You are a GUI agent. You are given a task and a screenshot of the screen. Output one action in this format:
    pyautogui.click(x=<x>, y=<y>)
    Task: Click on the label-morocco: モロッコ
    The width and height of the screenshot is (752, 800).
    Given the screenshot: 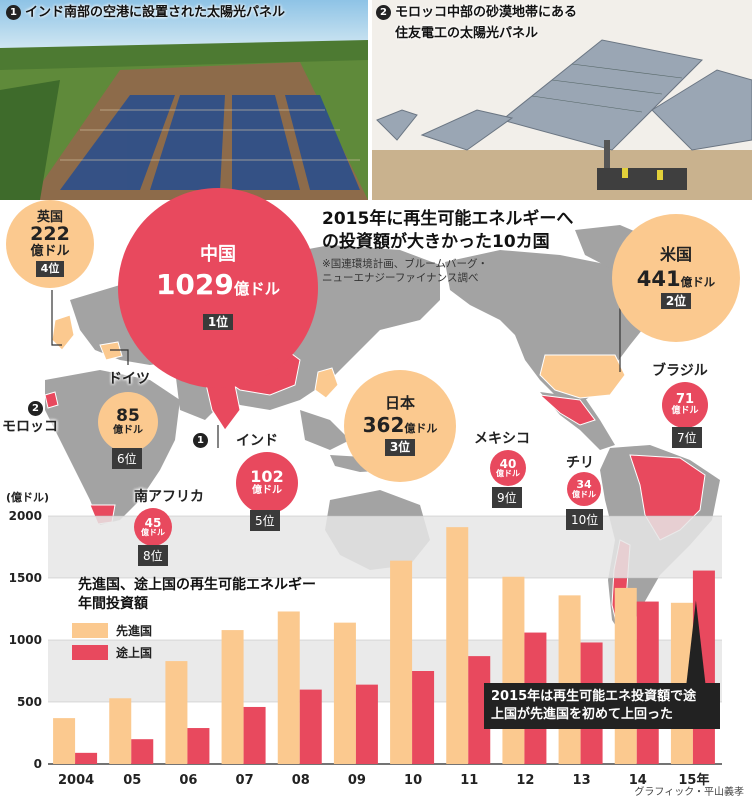 What is the action you would take?
    pyautogui.click(x=30, y=427)
    